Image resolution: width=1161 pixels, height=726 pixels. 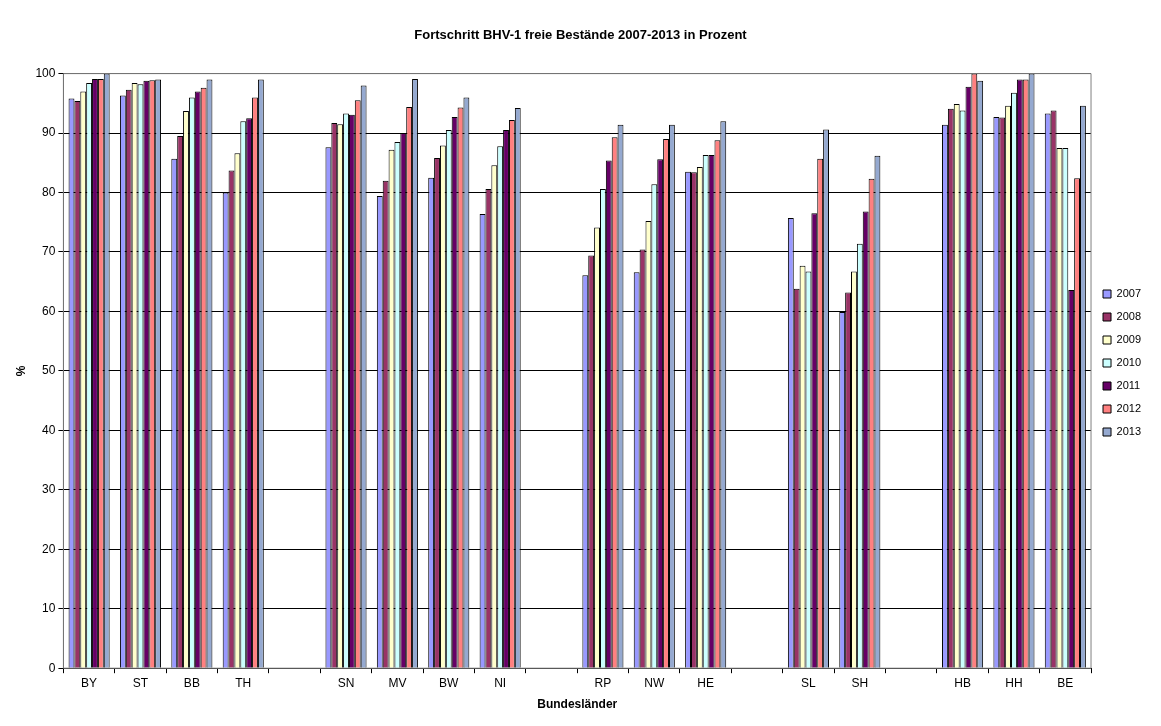 I want to click on x-tick-label: BB, so click(x=191, y=682).